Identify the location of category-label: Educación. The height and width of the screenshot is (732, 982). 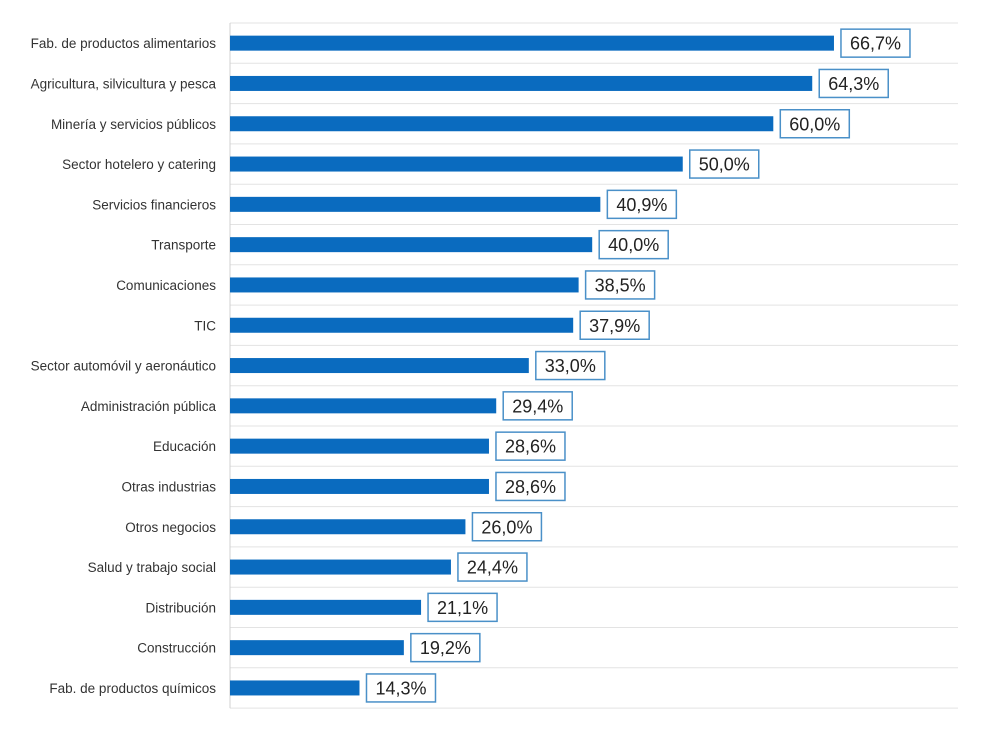
(184, 446).